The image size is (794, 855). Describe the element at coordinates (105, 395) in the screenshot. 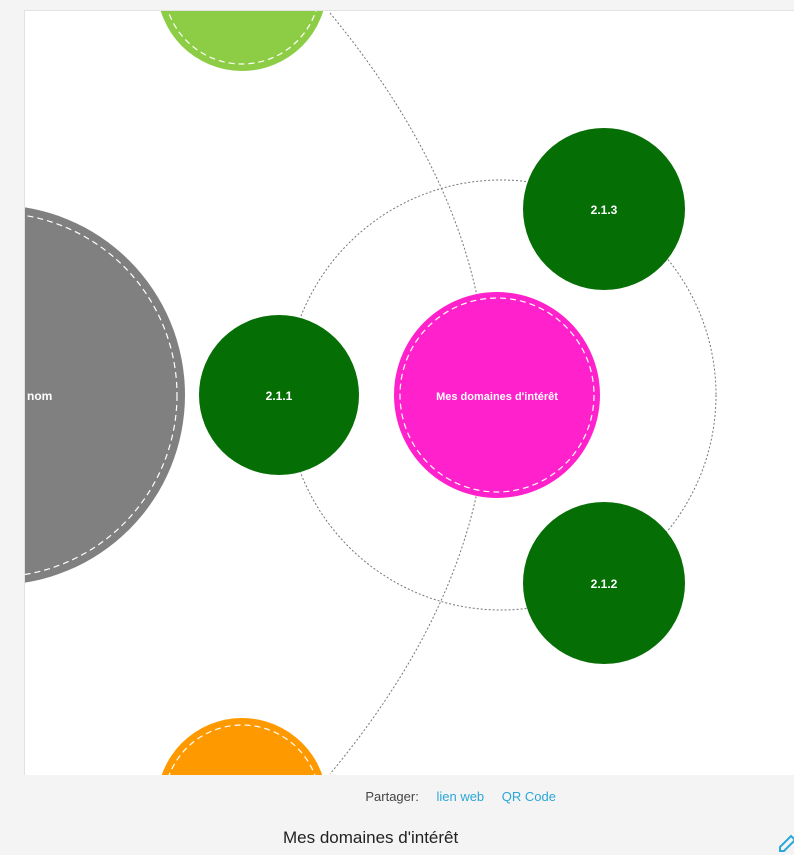

I see `node-neighbor-left: nom` at that location.